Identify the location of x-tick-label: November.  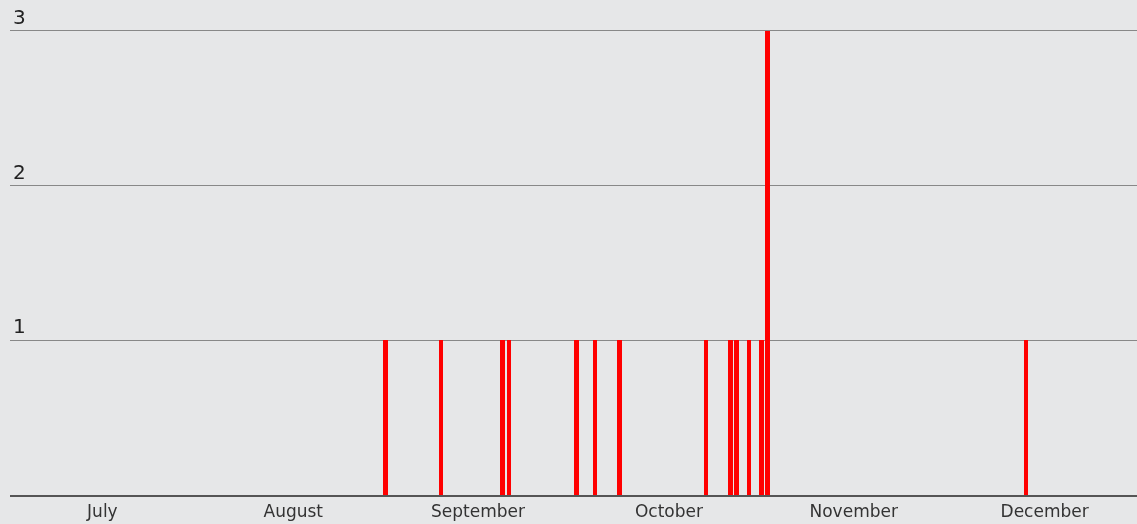
(853, 511).